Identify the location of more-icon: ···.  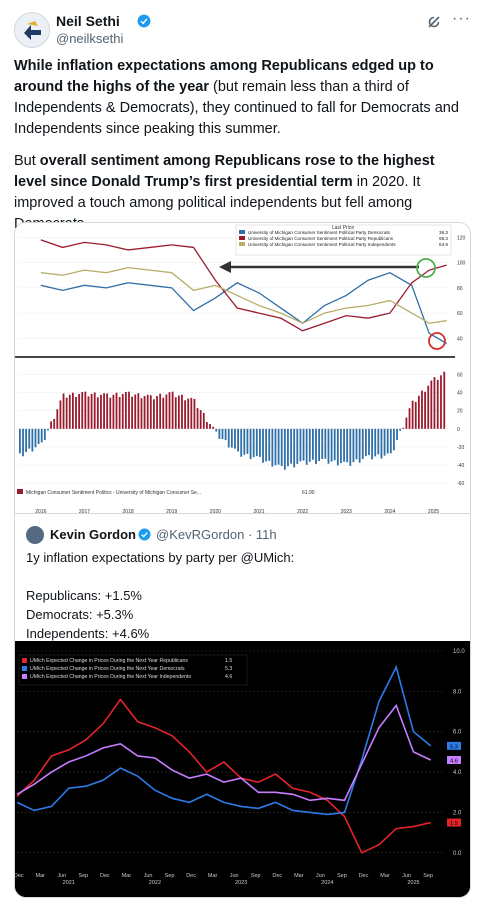
(461, 18).